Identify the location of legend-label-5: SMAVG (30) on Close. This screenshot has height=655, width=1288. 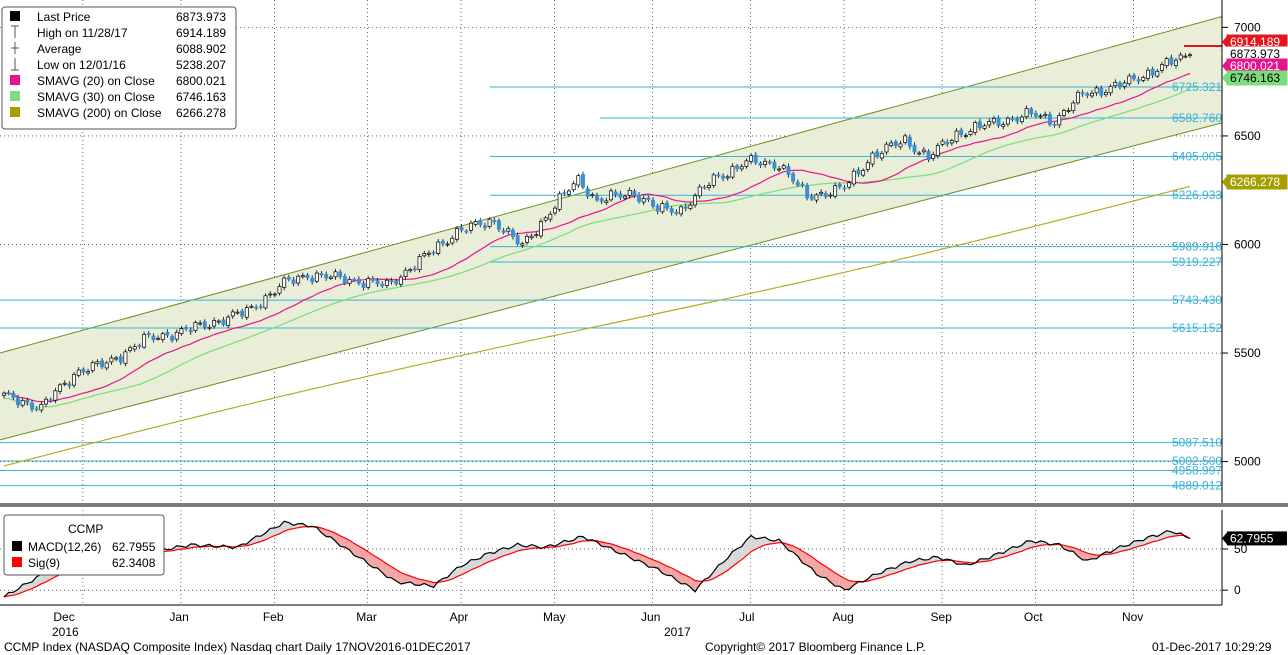
(96, 97).